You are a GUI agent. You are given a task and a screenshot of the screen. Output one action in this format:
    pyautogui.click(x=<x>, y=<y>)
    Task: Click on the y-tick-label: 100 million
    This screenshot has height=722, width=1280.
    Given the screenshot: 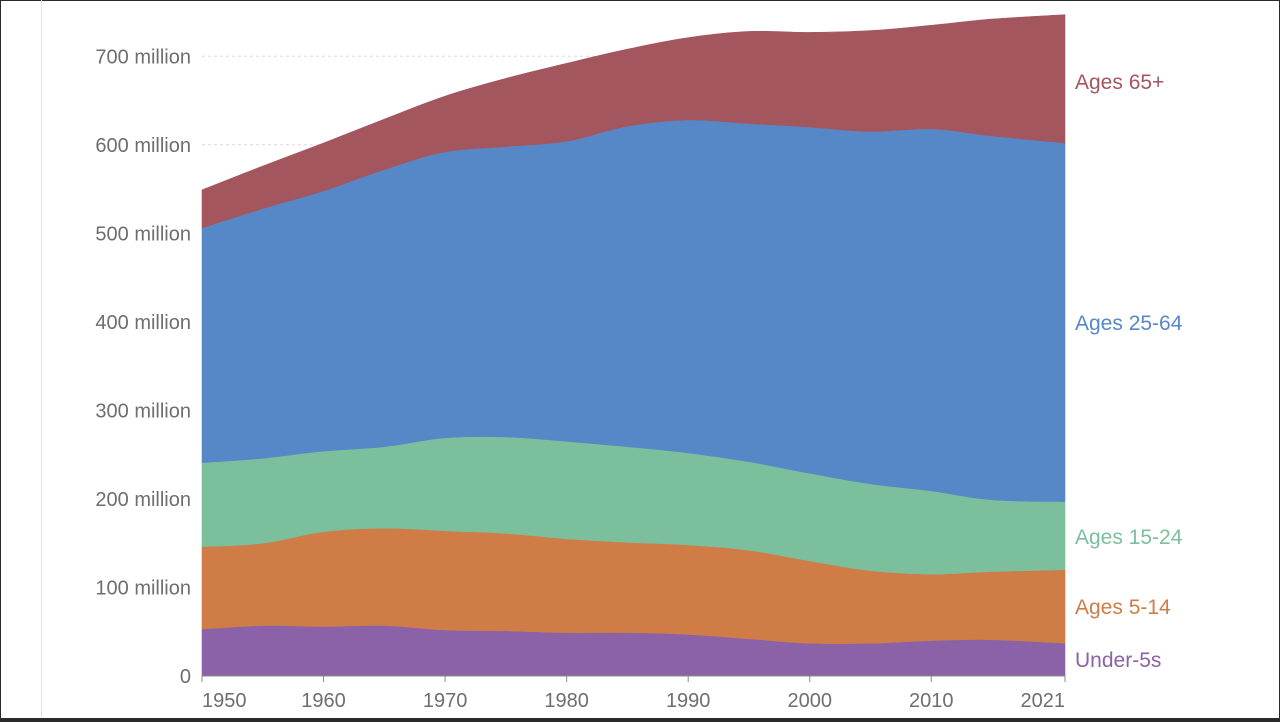 What is the action you would take?
    pyautogui.click(x=143, y=588)
    